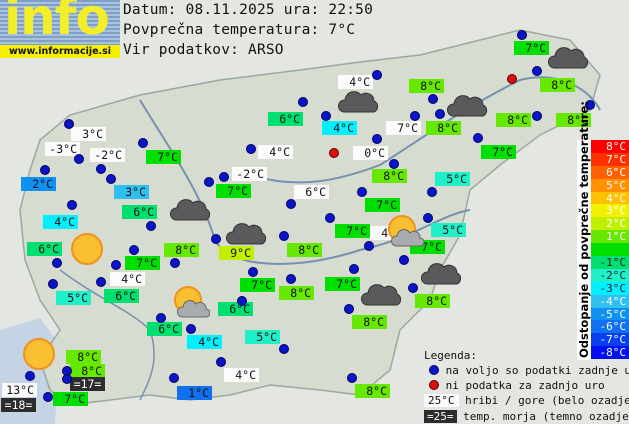 The height and width of the screenshot is (424, 629). Describe the element at coordinates (19, 390) in the screenshot. I see `temperature-label: 13°C` at that location.